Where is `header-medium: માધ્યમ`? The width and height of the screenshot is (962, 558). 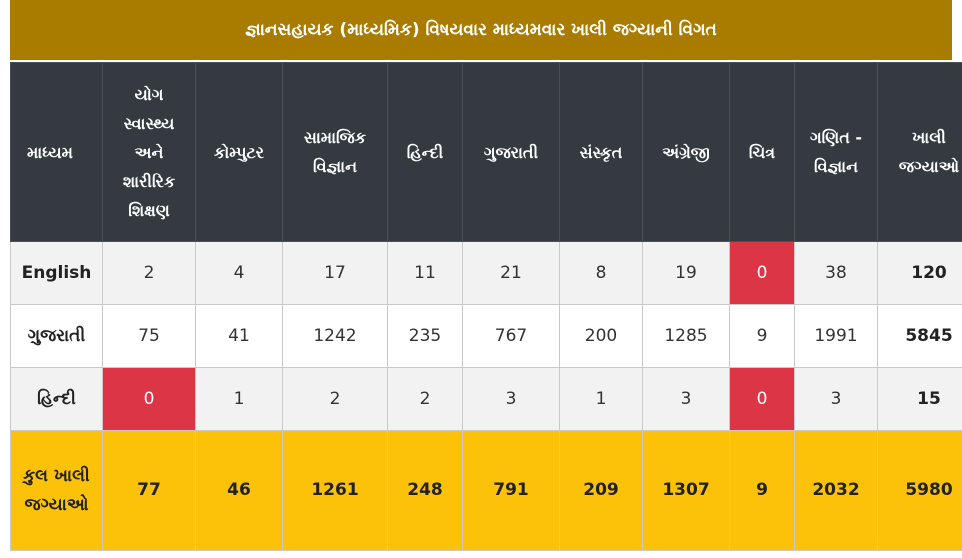
header-medium: માધ્યમ is located at coordinates (56, 152).